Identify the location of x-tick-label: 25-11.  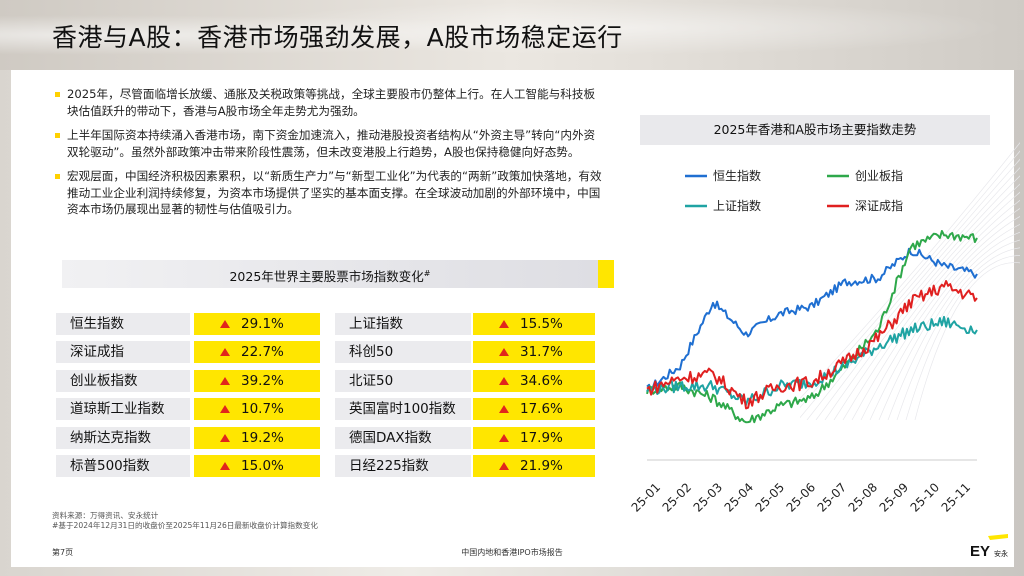
(956, 497).